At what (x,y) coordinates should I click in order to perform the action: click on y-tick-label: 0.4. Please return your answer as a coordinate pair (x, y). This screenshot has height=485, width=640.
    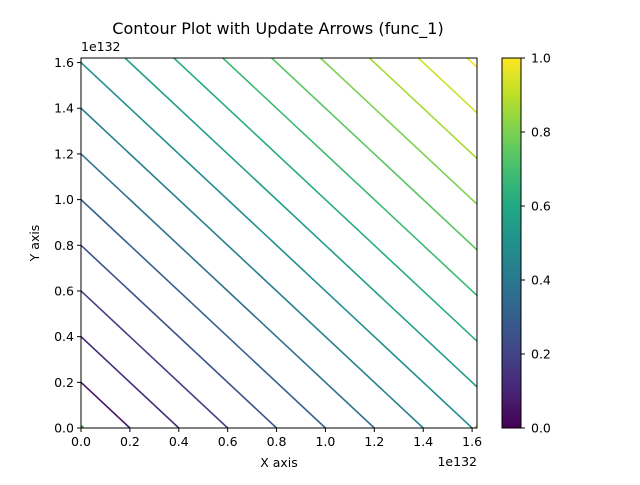
    Looking at the image, I should click on (64, 336).